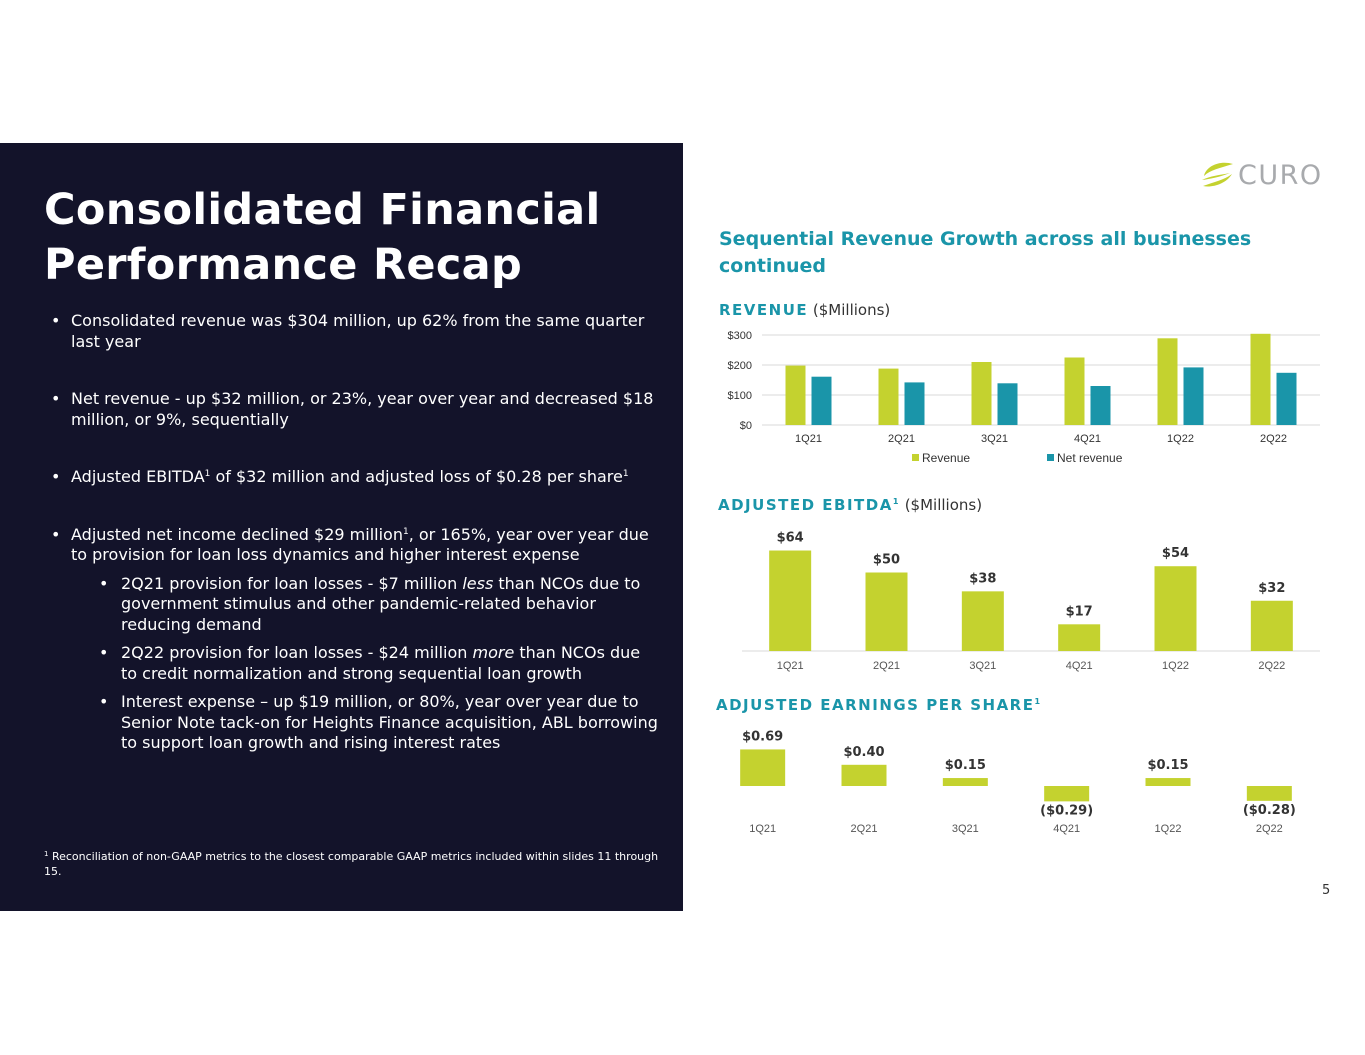  What do you see at coordinates (138, 476) in the screenshot?
I see `bullet-text: Adjusted EBITDA` at bounding box center [138, 476].